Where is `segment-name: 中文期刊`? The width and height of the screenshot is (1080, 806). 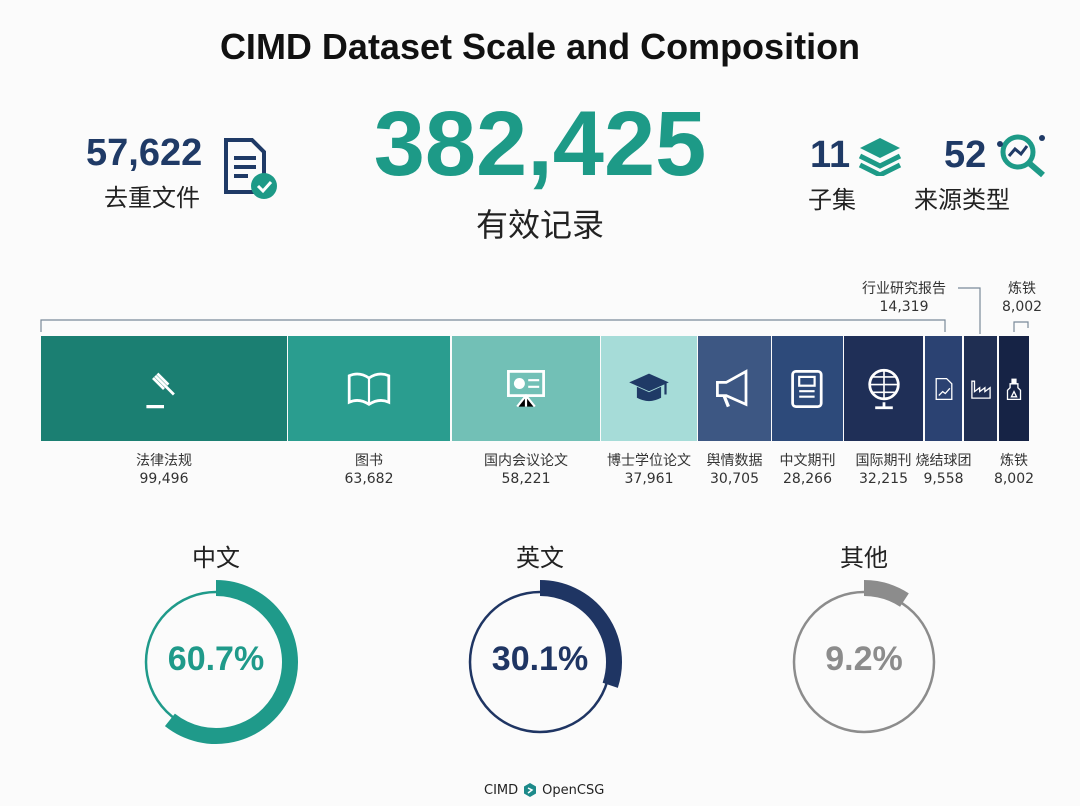 segment-name: 中文期刊 is located at coordinates (807, 461).